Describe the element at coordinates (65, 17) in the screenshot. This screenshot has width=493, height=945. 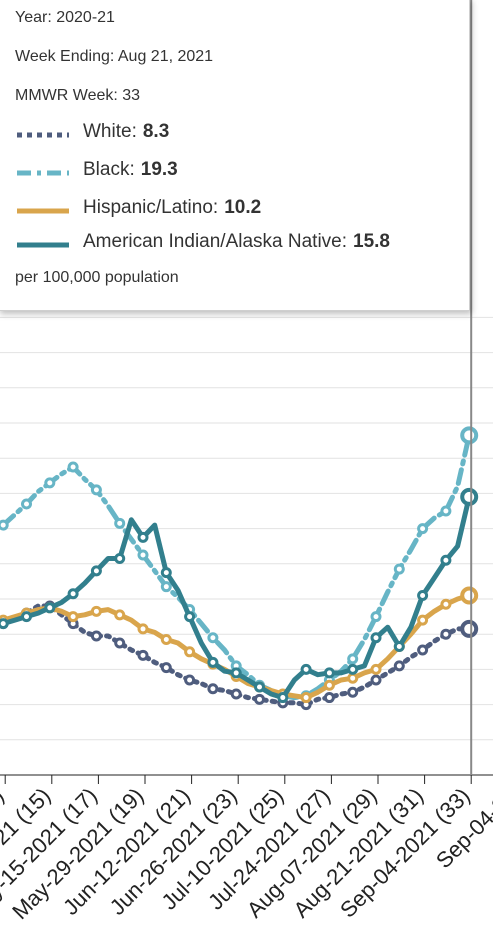
I see `tooltip-year: Year: 2020-21` at that location.